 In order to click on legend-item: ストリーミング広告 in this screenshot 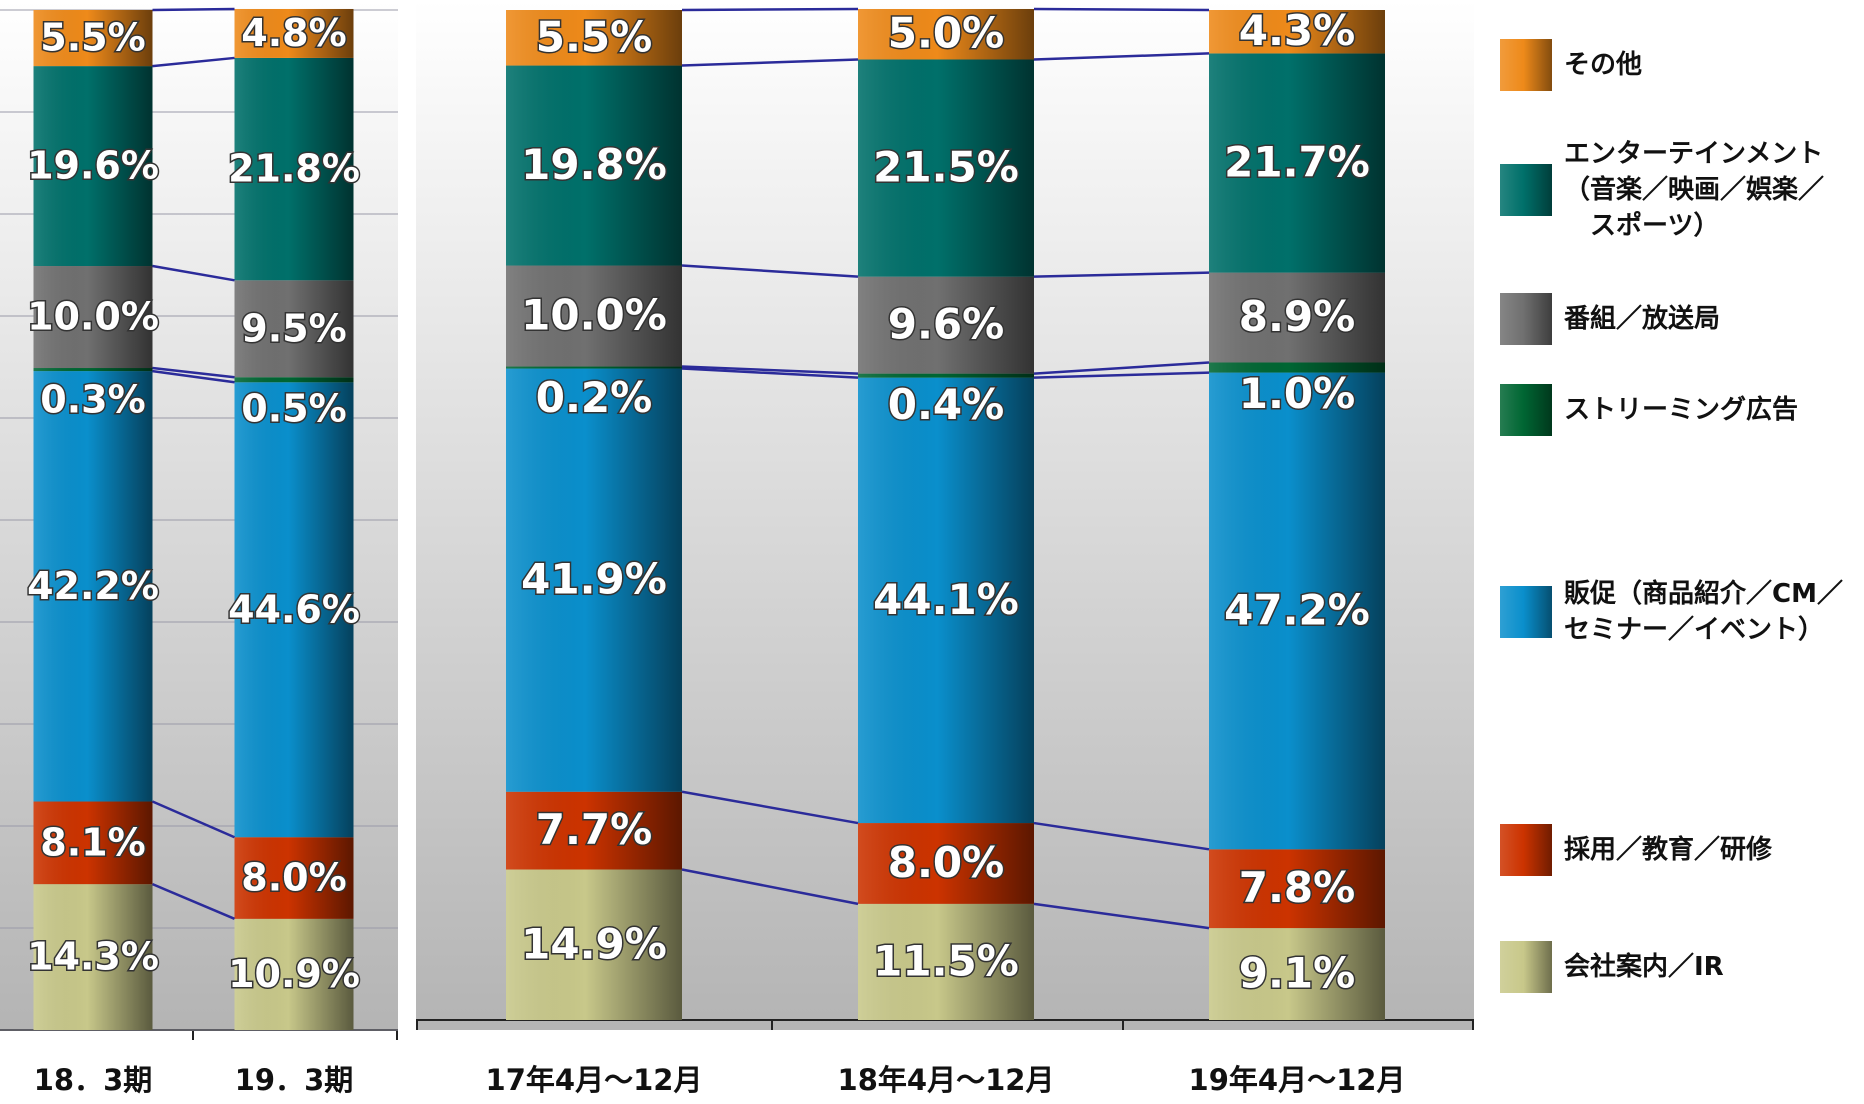, I will do `click(1649, 410)`.